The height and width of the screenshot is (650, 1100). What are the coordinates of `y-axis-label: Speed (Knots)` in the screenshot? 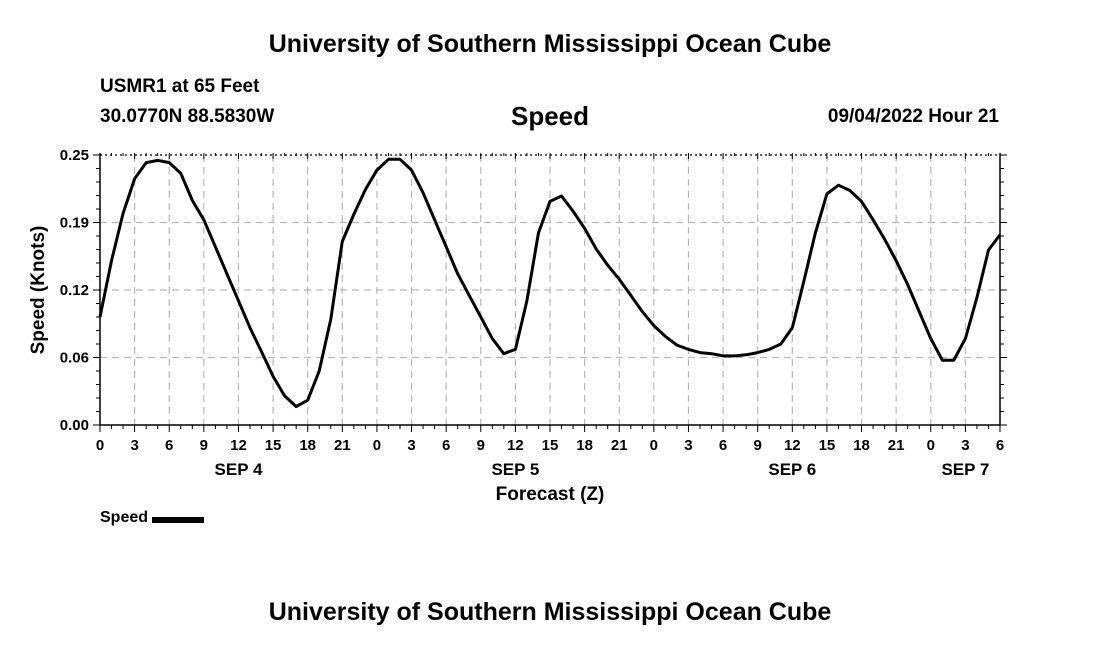 It's located at (38, 290).